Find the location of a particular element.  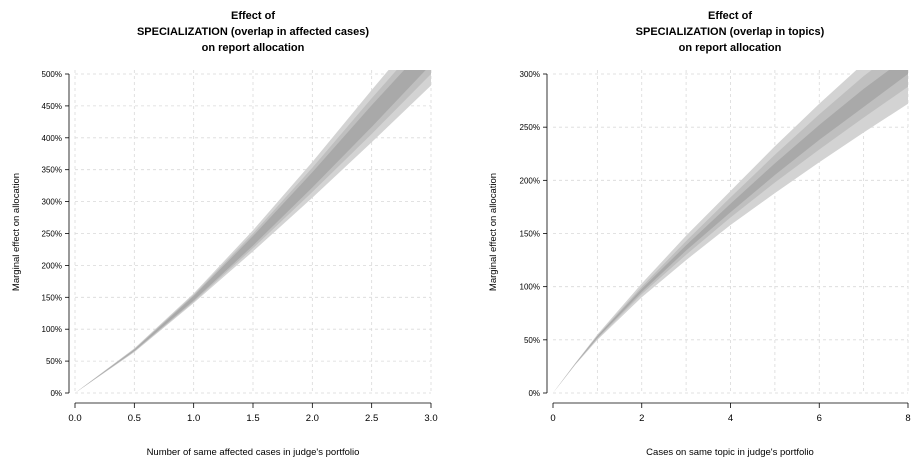

x-axis-title: Cases on same topic in judge's portfolio is located at coordinates (730, 452).